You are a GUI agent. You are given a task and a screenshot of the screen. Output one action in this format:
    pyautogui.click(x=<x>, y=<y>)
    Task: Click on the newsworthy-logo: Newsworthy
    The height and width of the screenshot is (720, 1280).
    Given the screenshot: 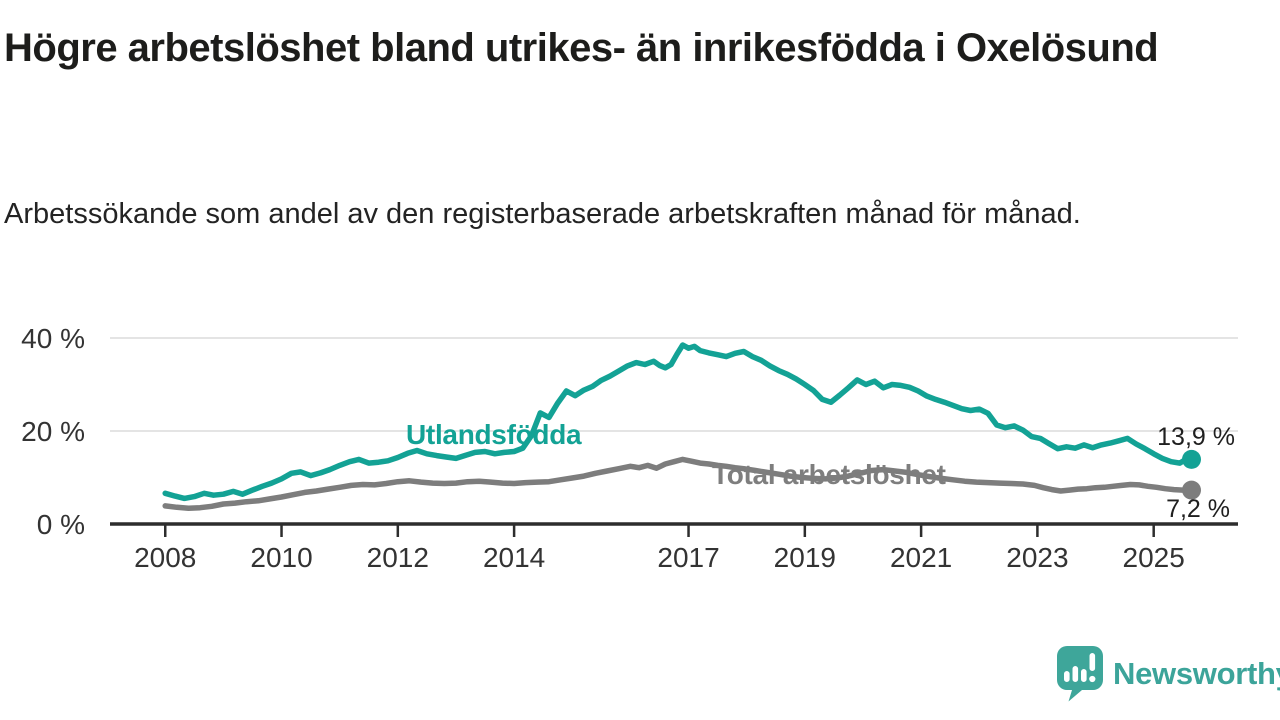 What is the action you would take?
    pyautogui.click(x=1168, y=673)
    